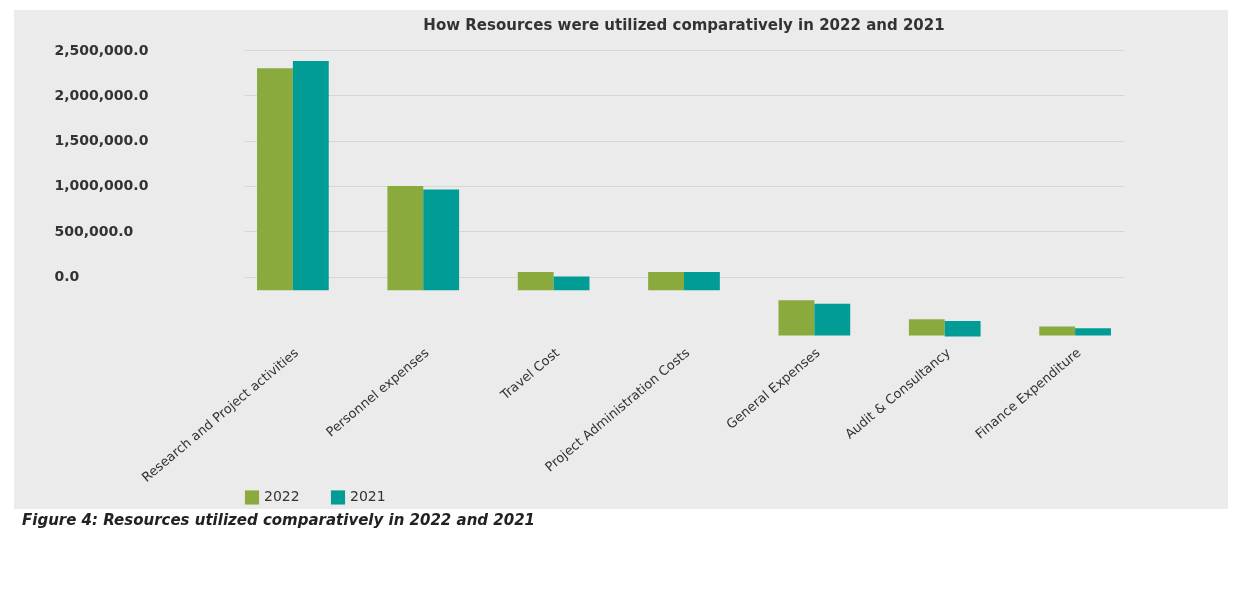 Image resolution: width=1244 pixels, height=597 pixels. Describe the element at coordinates (94, 230) in the screenshot. I see `y-tick-label: 500,000.0` at that location.